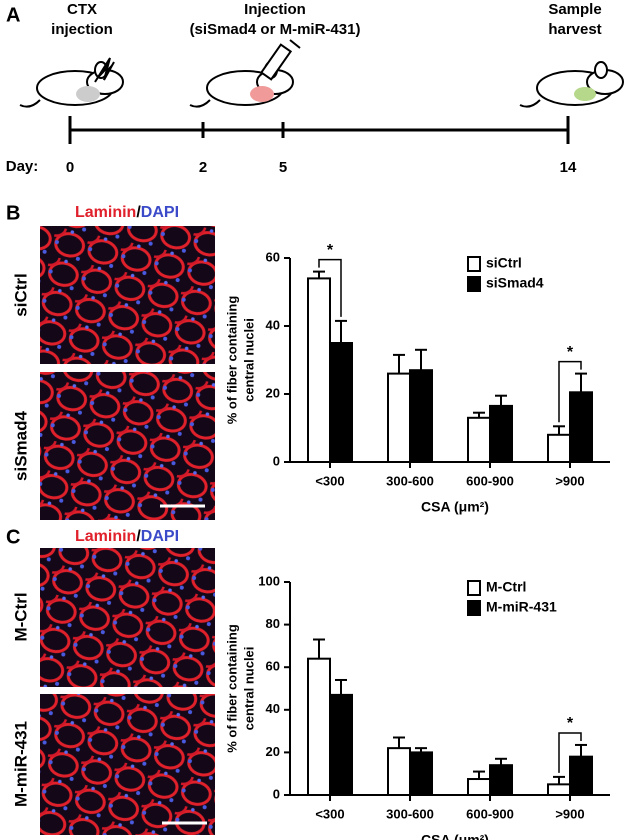  I want to click on event-label: injection, so click(82, 29).